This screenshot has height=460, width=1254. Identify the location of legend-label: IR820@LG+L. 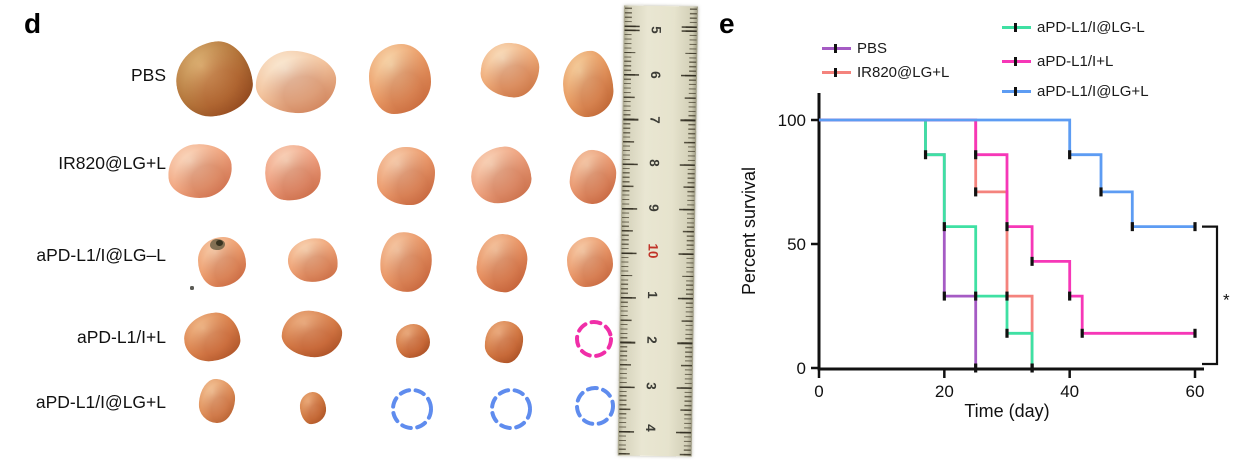
(903, 72).